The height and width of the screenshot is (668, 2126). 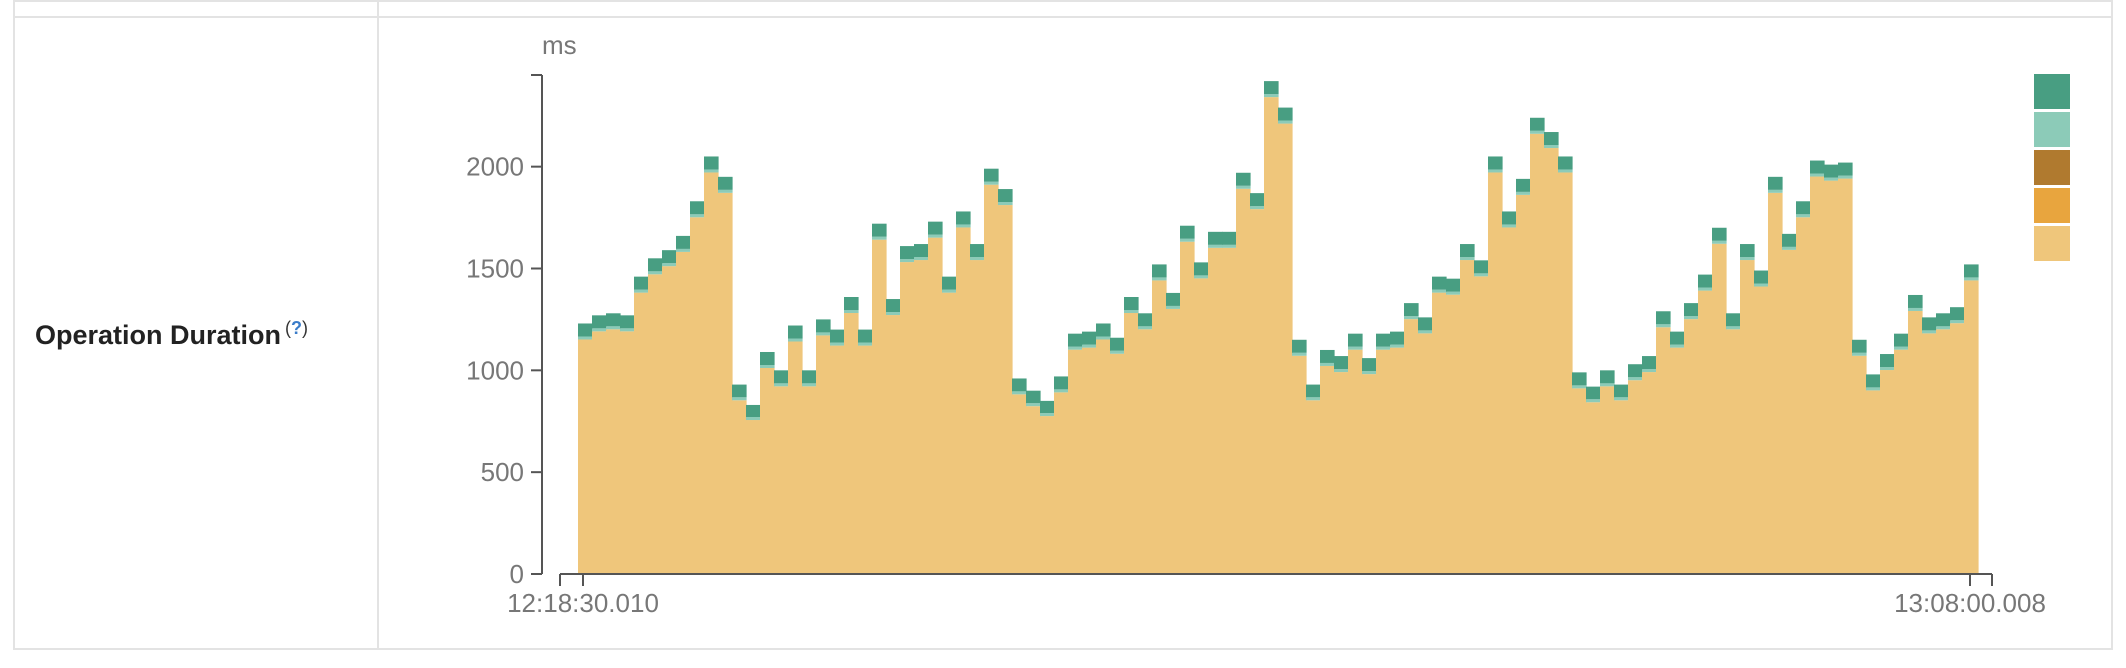 I want to click on help-icon: (?), so click(x=297, y=327).